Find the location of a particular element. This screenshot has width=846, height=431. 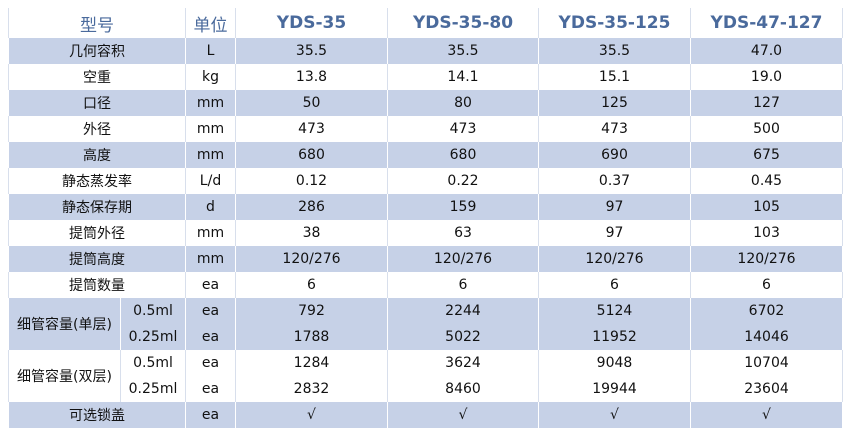

value-cell: 1284 is located at coordinates (311, 363).